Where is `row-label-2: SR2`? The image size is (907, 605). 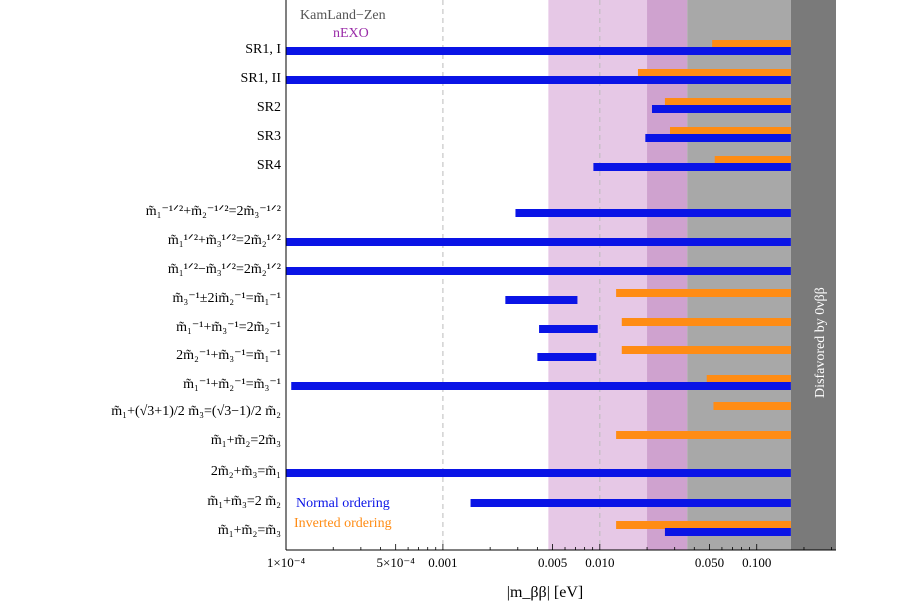 row-label-2: SR2 is located at coordinates (269, 107).